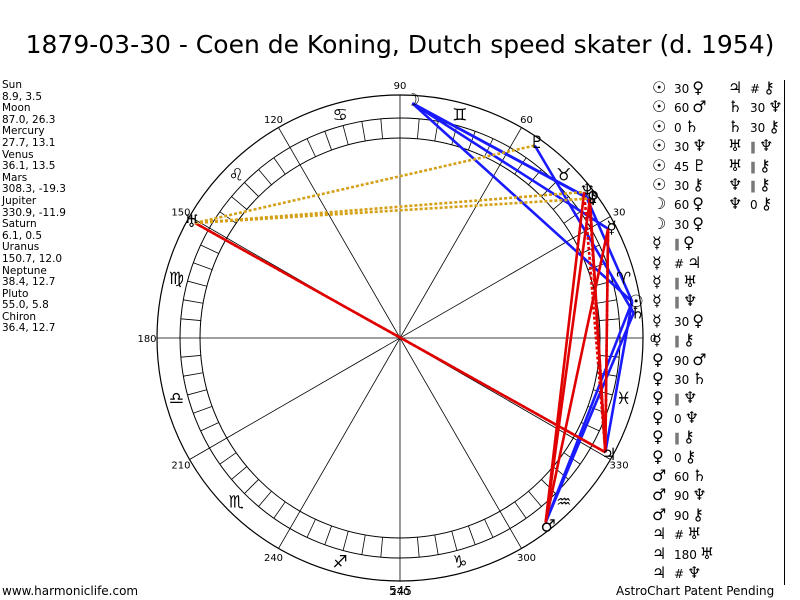 Image resolution: width=800 pixels, height=600 pixels. I want to click on aspect-row: ♀ ∥ ♆, so click(678, 397).